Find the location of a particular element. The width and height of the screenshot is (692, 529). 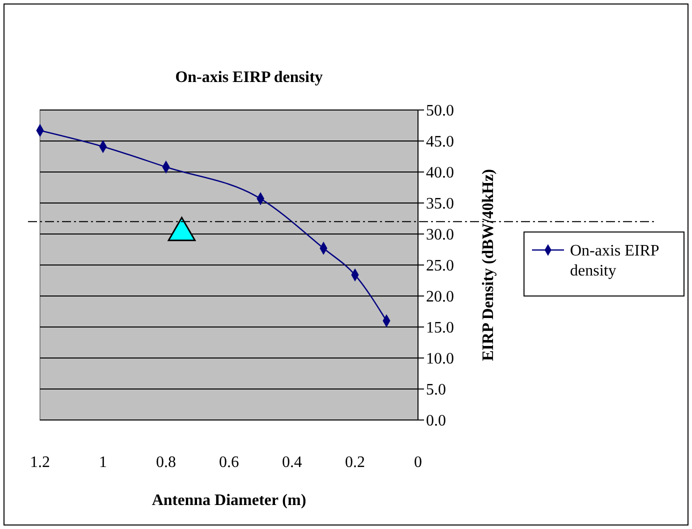

y-tick-label: 50.0 is located at coordinates (440, 111).